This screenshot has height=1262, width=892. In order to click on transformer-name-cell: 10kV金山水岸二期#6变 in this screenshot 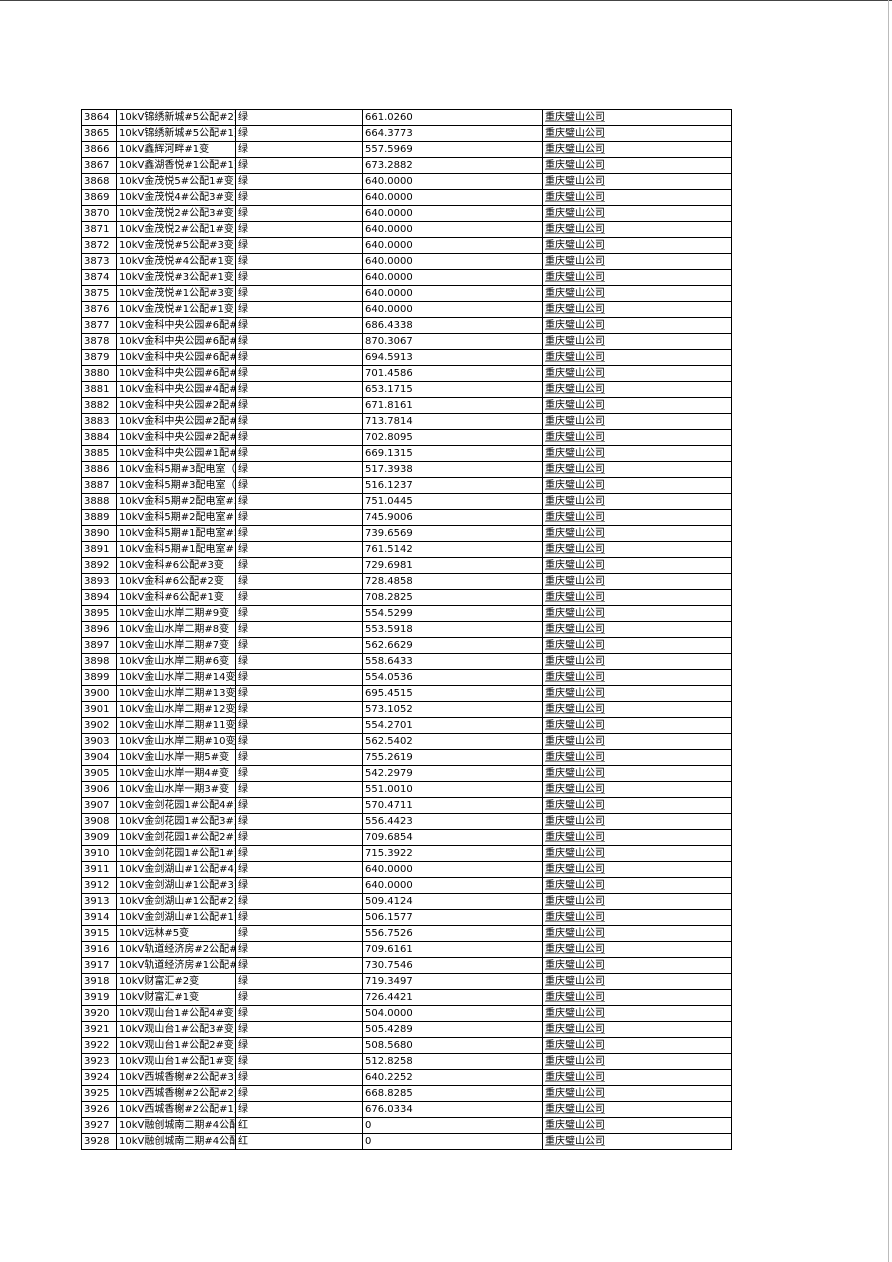, I will do `click(176, 661)`.